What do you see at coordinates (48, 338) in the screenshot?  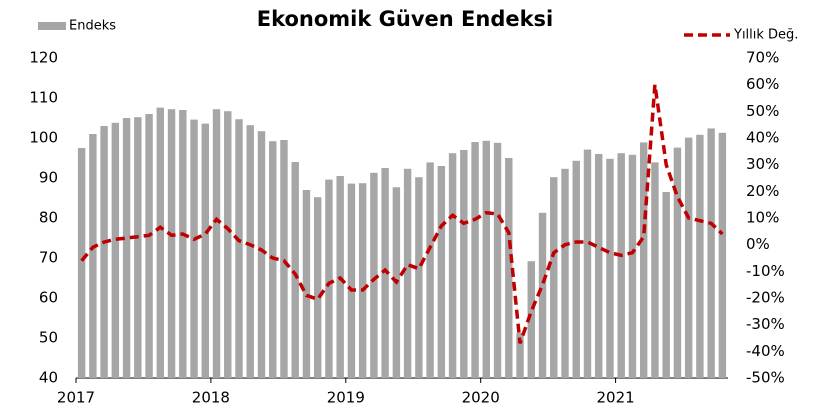 I see `y-tick-label: 50` at bounding box center [48, 338].